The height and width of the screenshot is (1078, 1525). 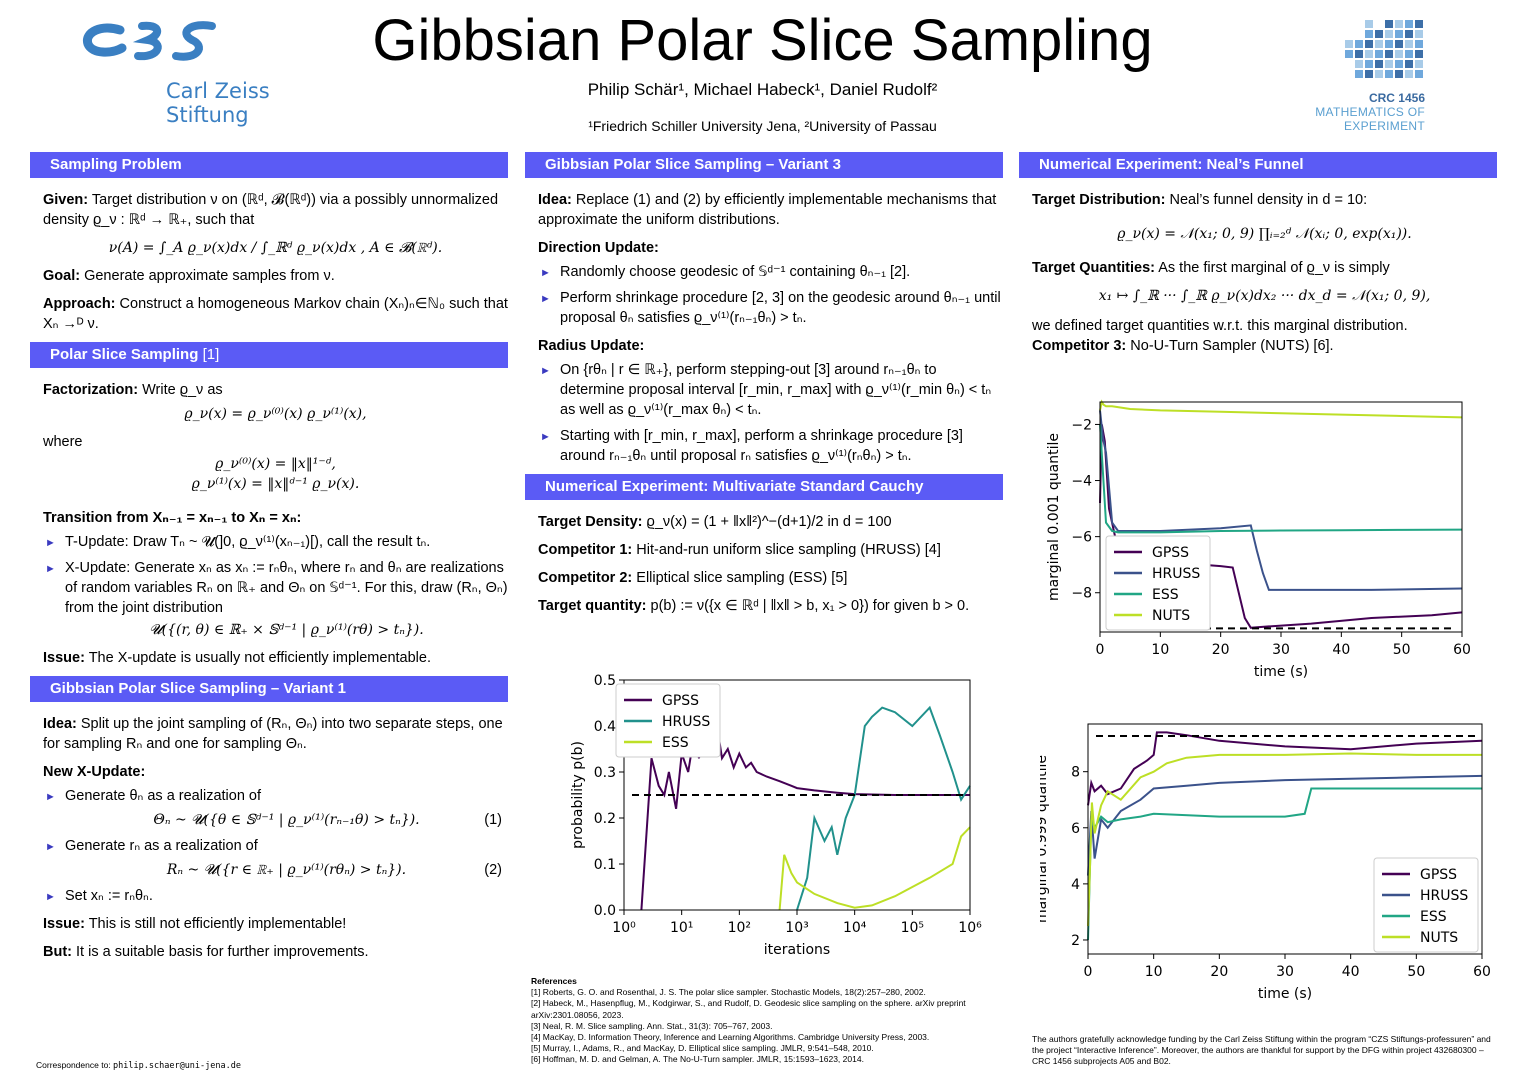 I want to click on funnel-tq-text: As the first marginal of ϱ_ν is simply, so click(x=1274, y=268).